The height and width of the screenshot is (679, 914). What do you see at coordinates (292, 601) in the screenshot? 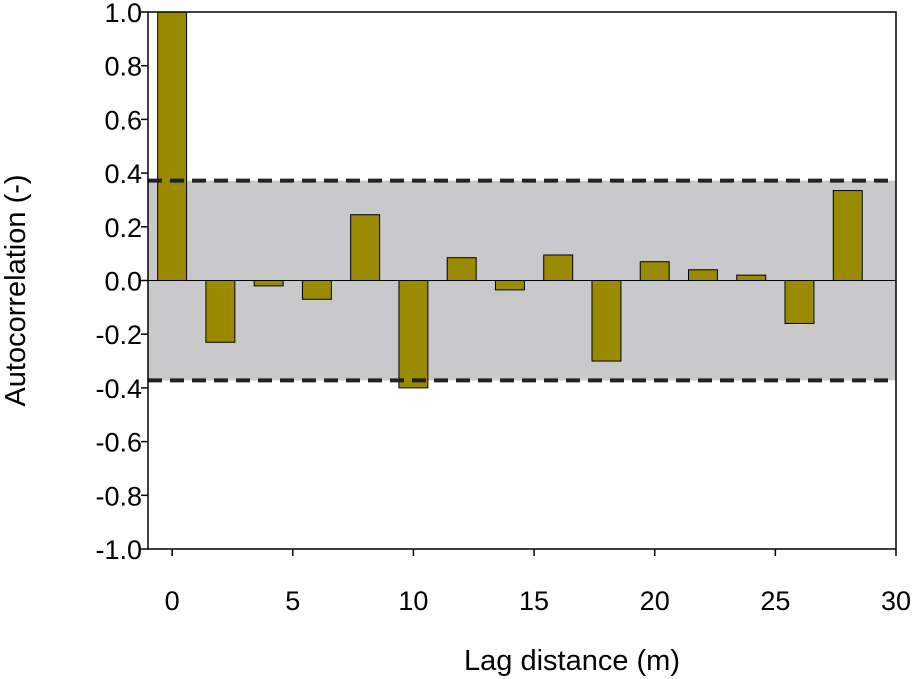
I see `x-tick-label: 5` at bounding box center [292, 601].